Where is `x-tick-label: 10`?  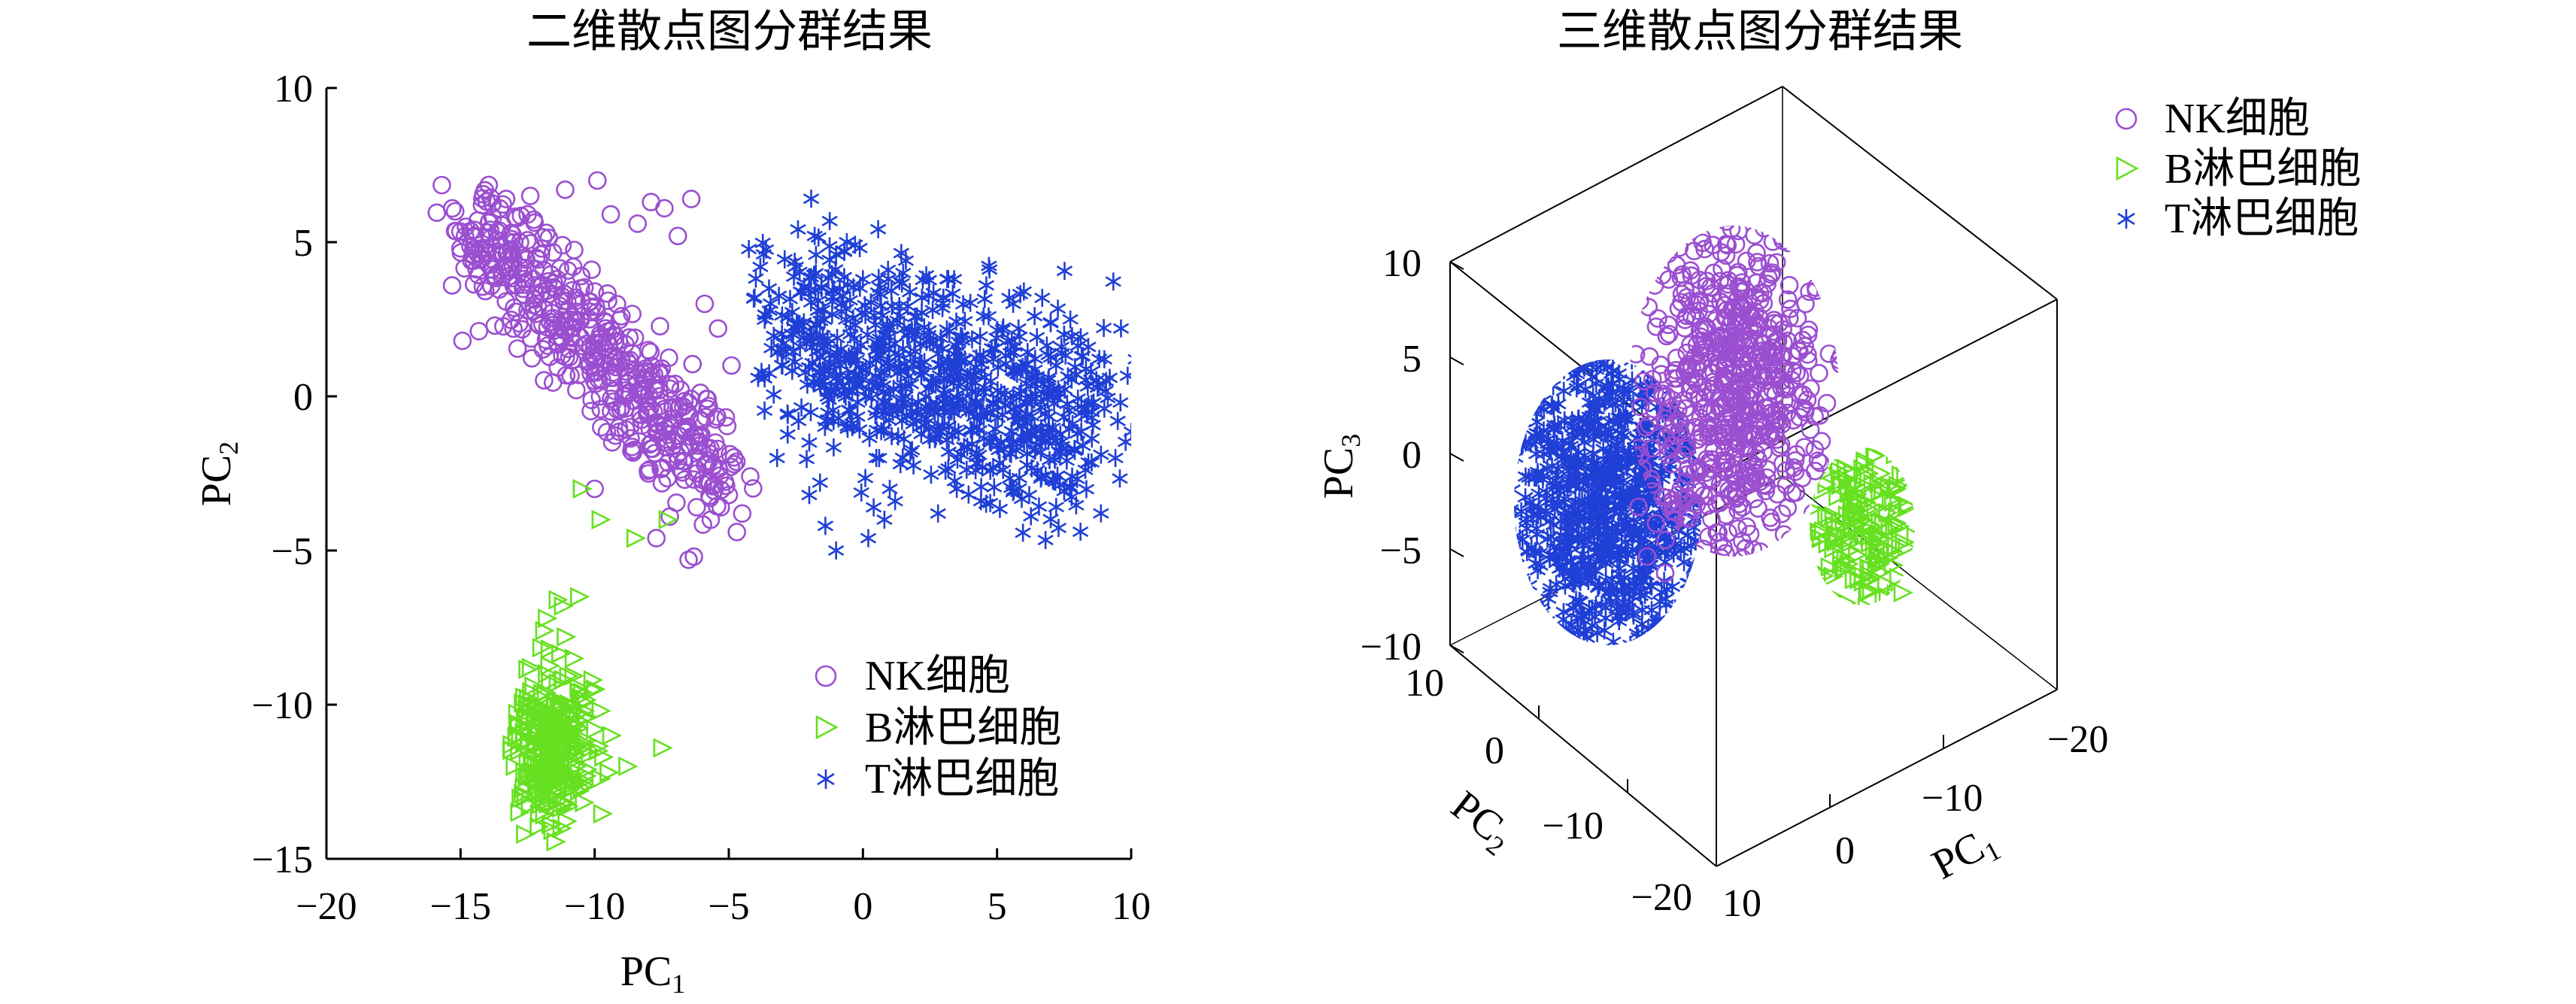
x-tick-label: 10 is located at coordinates (1131, 906).